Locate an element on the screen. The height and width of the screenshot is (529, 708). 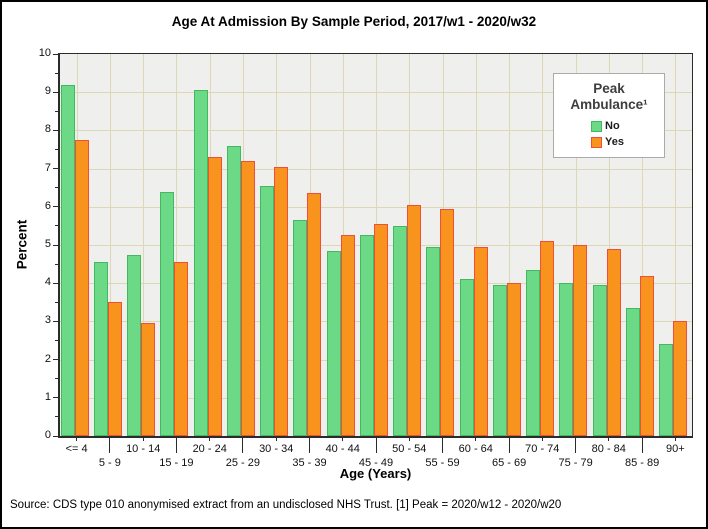
x-axis-tick-label: 40 - 44 is located at coordinates (342, 449).